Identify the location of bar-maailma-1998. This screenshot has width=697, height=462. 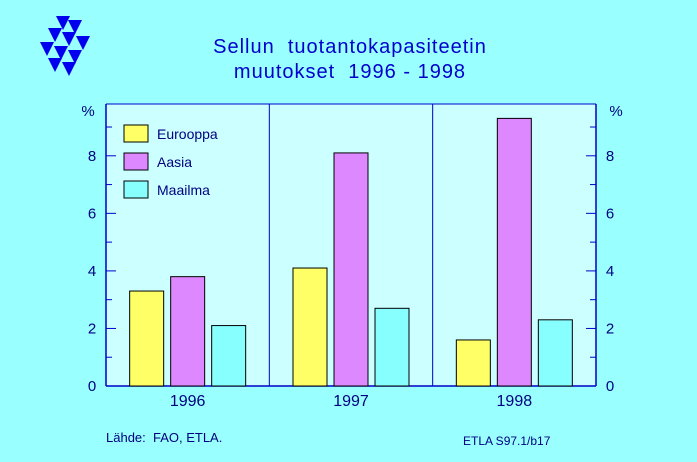
(555, 353).